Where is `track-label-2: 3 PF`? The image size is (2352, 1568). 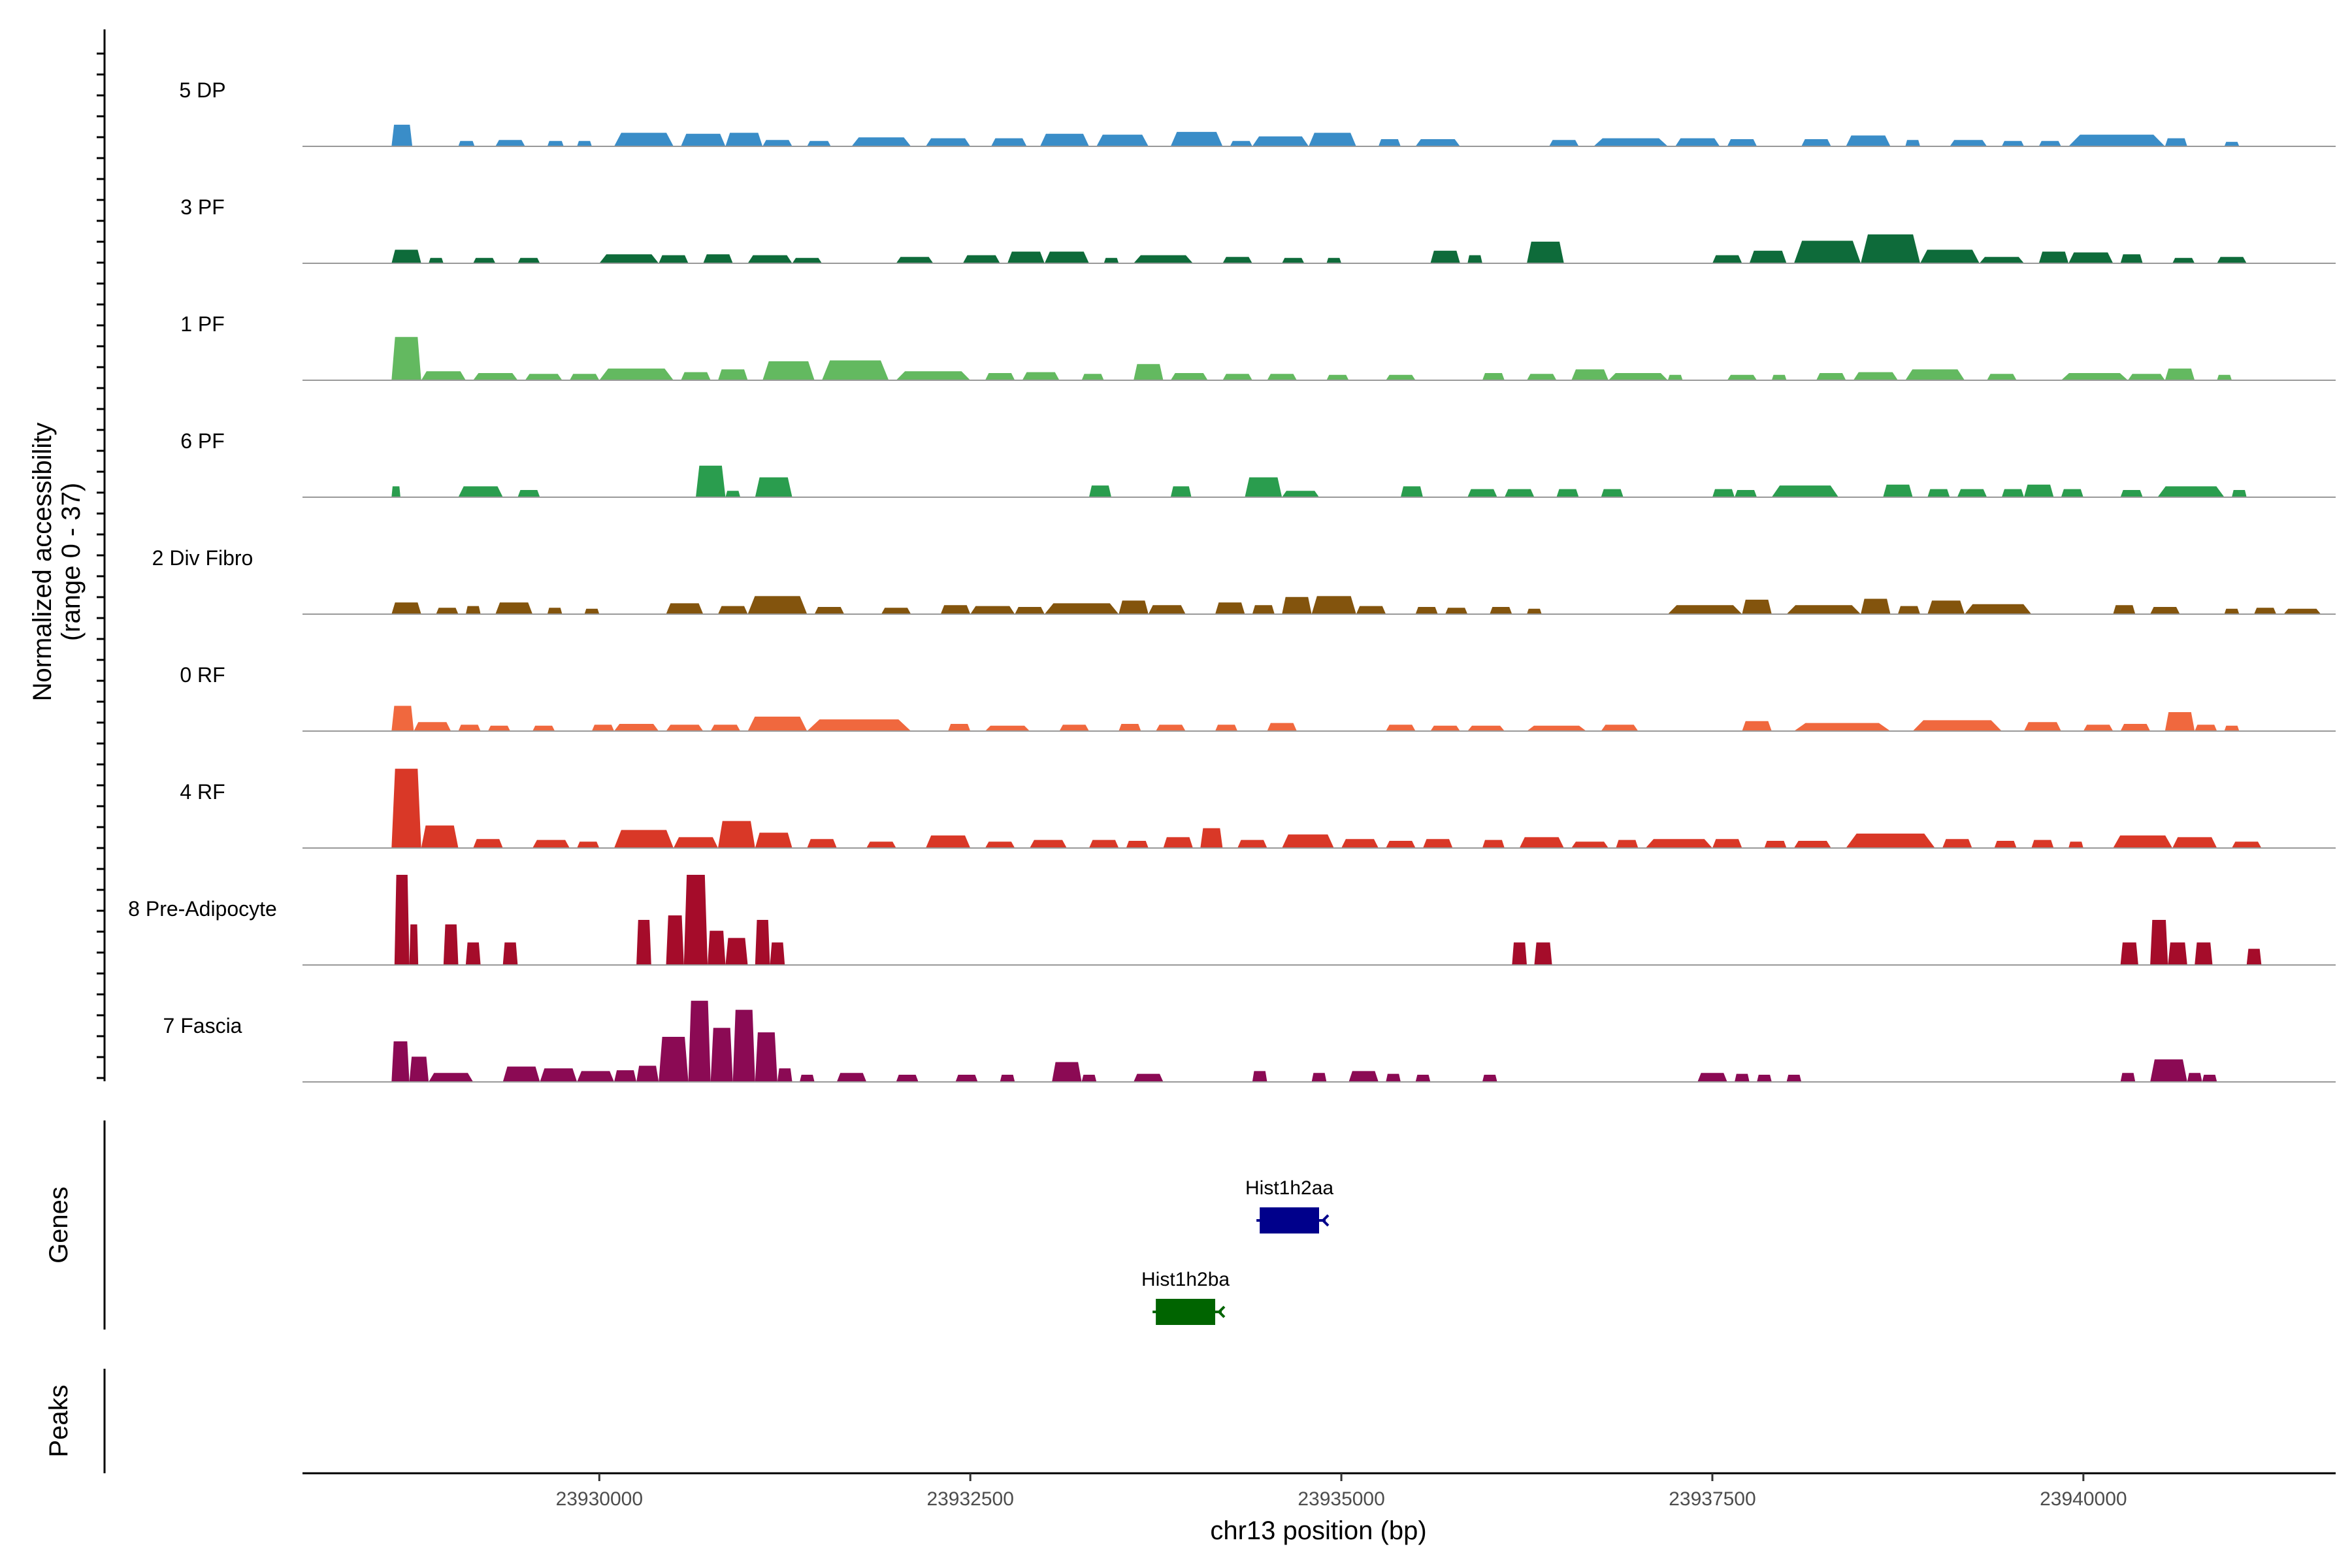
track-label-2: 3 PF is located at coordinates (202, 207).